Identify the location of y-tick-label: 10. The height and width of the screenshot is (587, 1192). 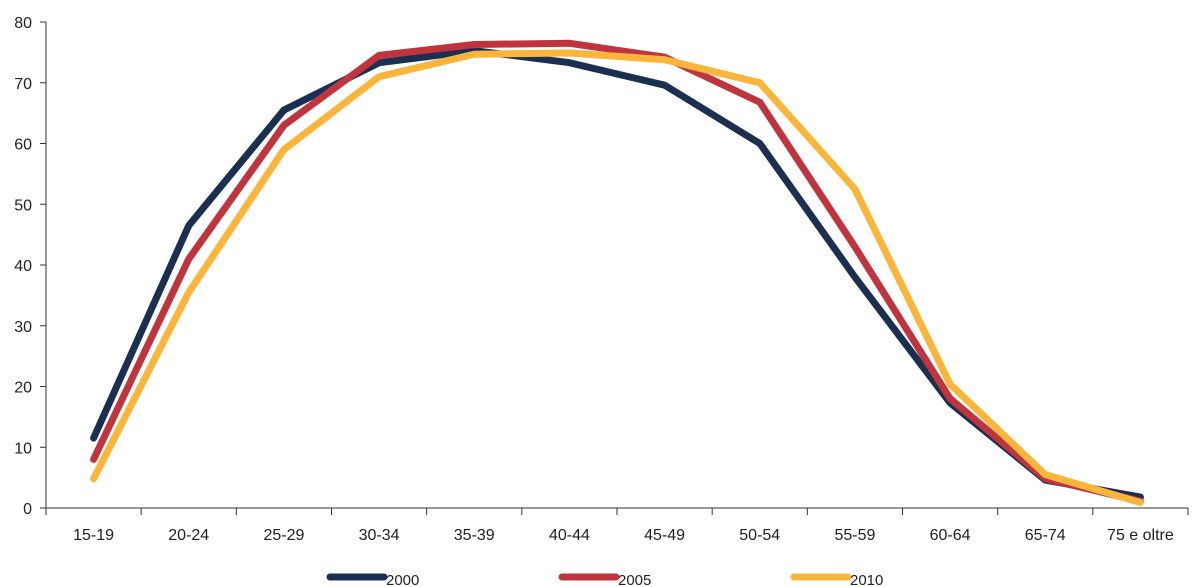
(23, 448).